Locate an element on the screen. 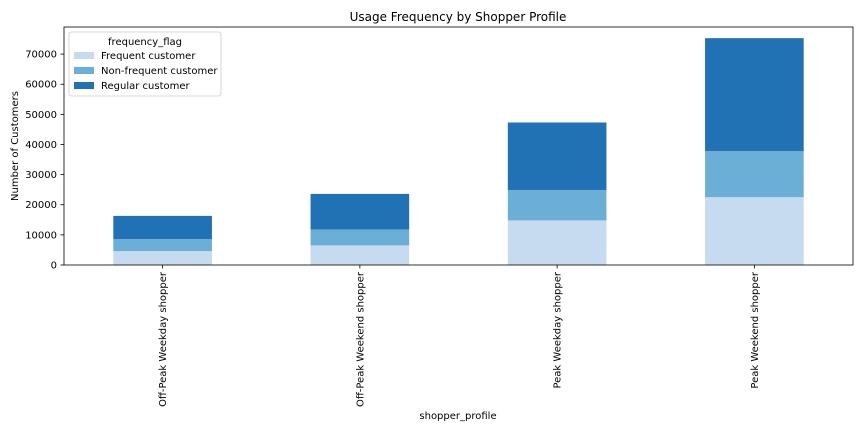  y-tick-label-6: 50000 is located at coordinates (41, 115).